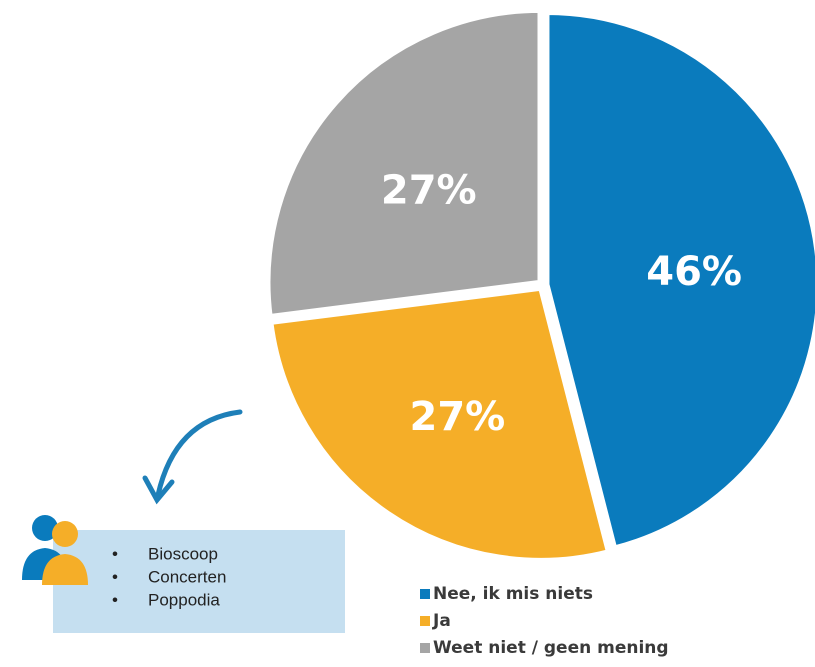 This screenshot has height=667, width=815. What do you see at coordinates (694, 272) in the screenshot?
I see `slice-label: 46%` at bounding box center [694, 272].